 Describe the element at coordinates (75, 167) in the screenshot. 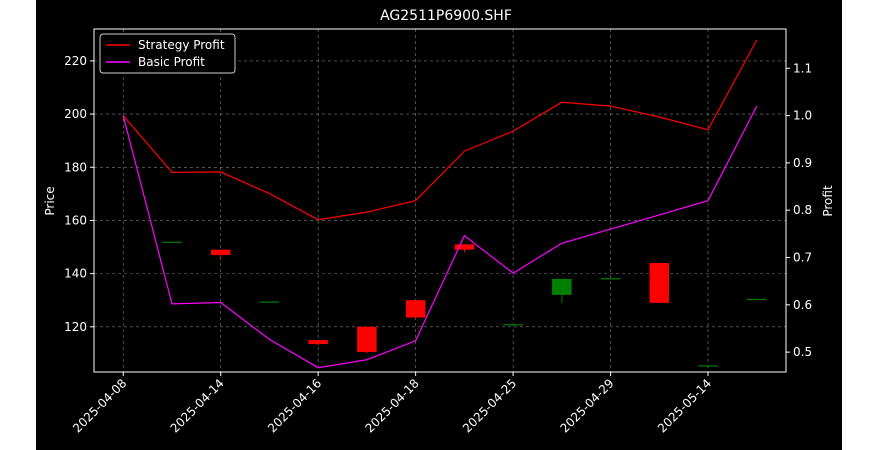

I see `y-left-tick-label: 180` at that location.